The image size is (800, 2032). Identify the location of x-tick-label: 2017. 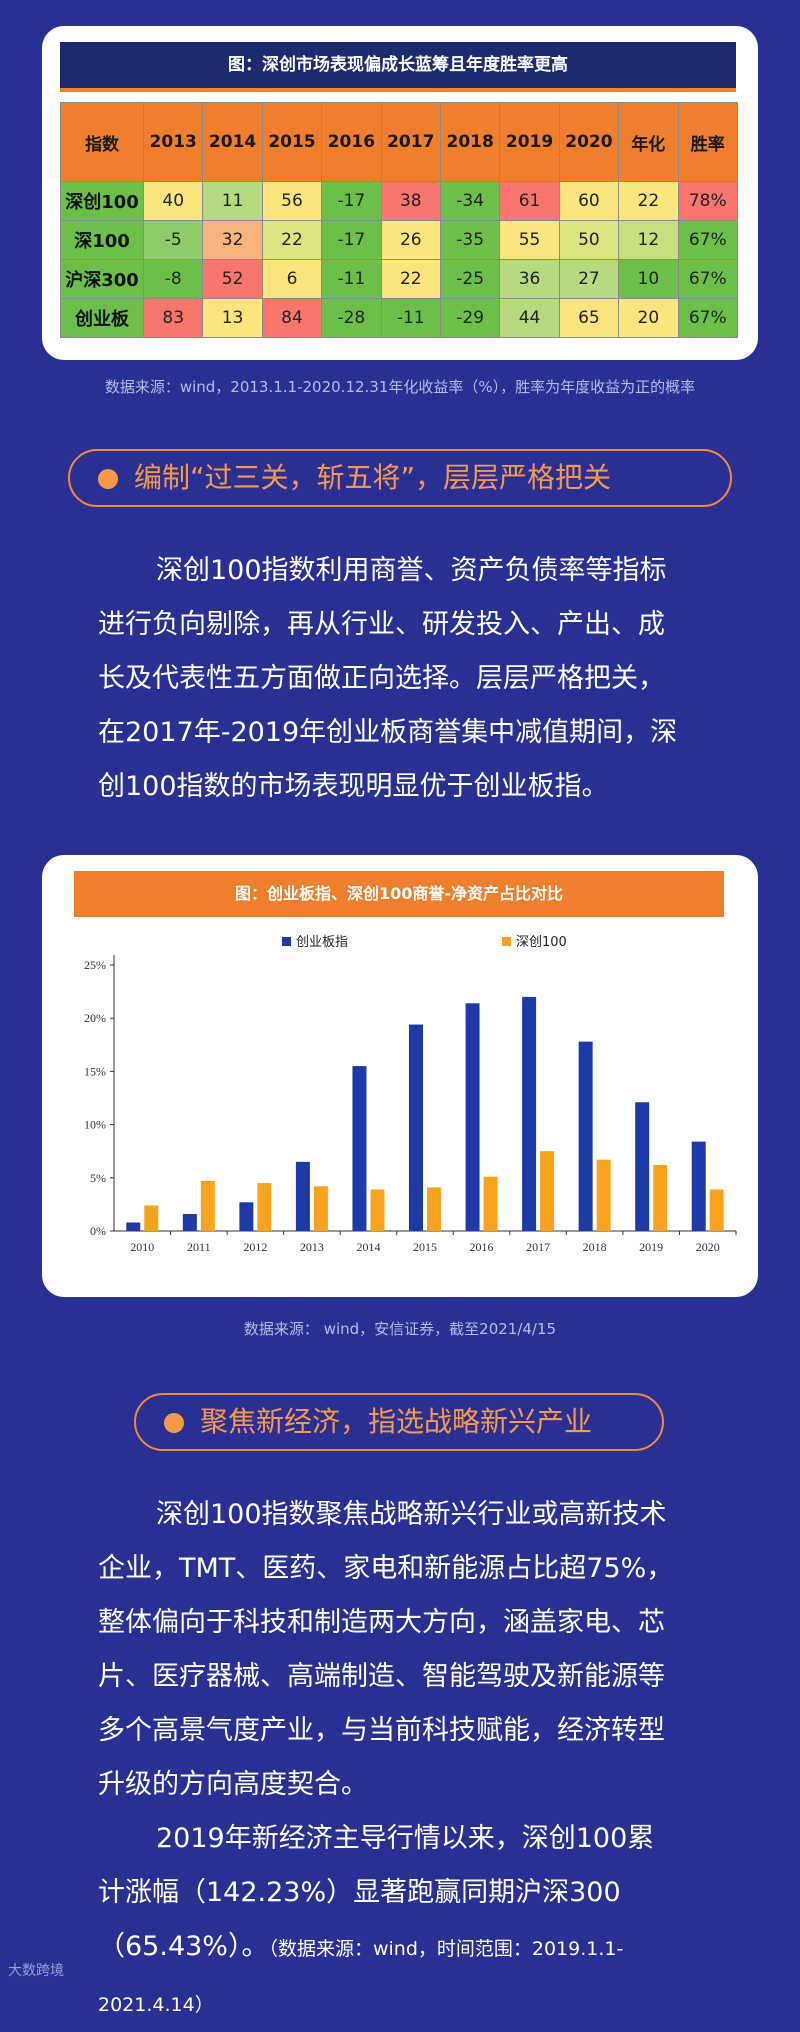
(538, 1247).